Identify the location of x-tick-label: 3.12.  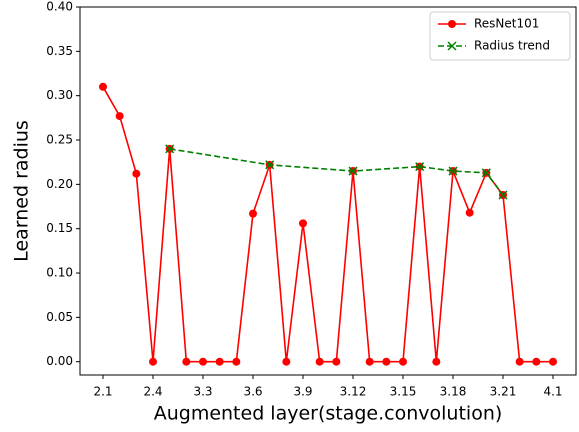
(353, 392).